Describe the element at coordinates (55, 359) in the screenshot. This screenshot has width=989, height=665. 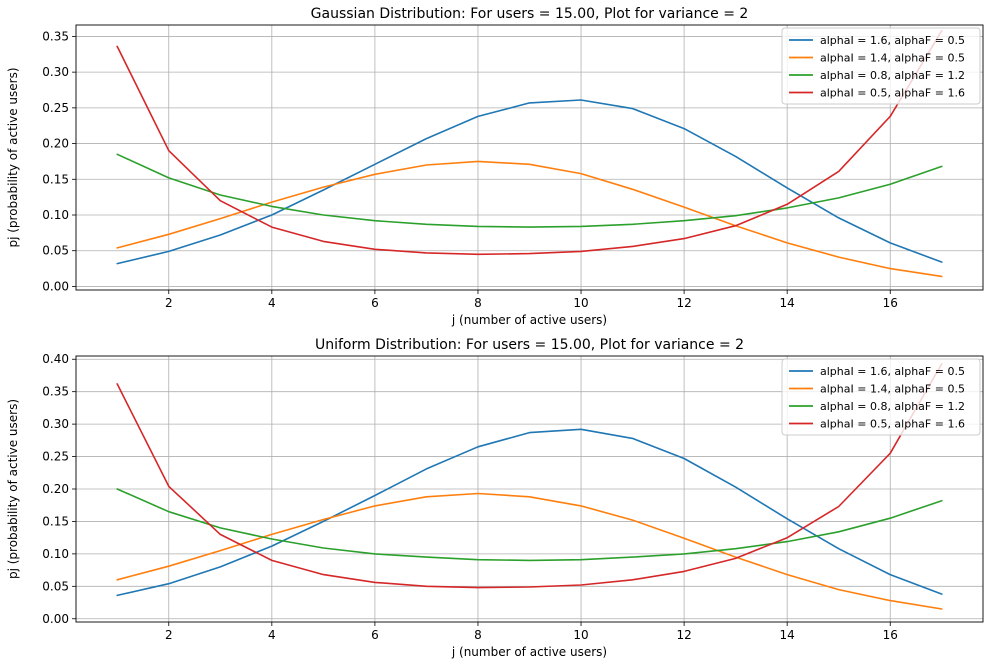
I see `y-tick-label: 0.40` at that location.